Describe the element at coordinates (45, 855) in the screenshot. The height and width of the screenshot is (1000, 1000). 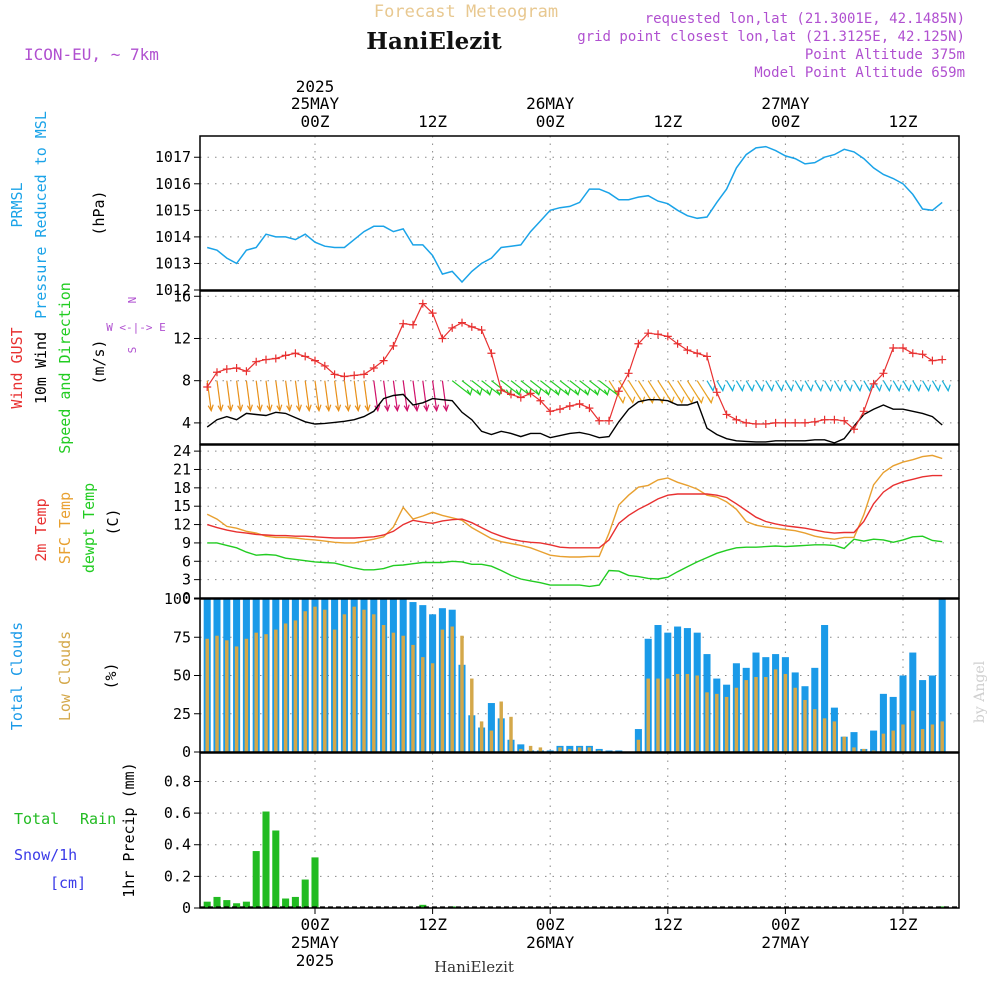
I see `snow-label: Snow/1h` at that location.